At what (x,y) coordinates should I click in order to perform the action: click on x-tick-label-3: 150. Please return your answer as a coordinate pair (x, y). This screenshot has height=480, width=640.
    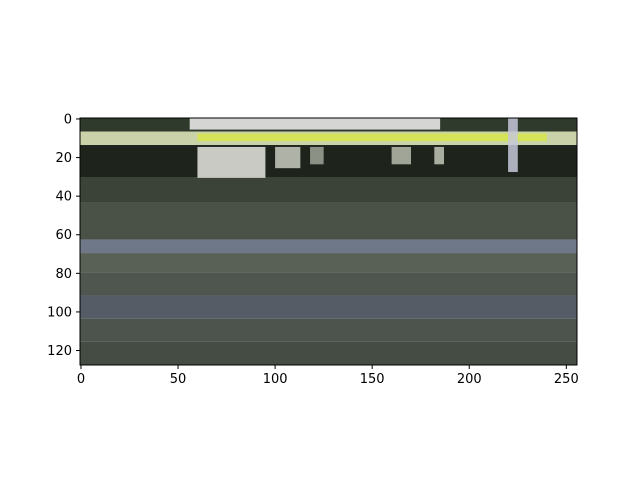
    Looking at the image, I should click on (372, 379).